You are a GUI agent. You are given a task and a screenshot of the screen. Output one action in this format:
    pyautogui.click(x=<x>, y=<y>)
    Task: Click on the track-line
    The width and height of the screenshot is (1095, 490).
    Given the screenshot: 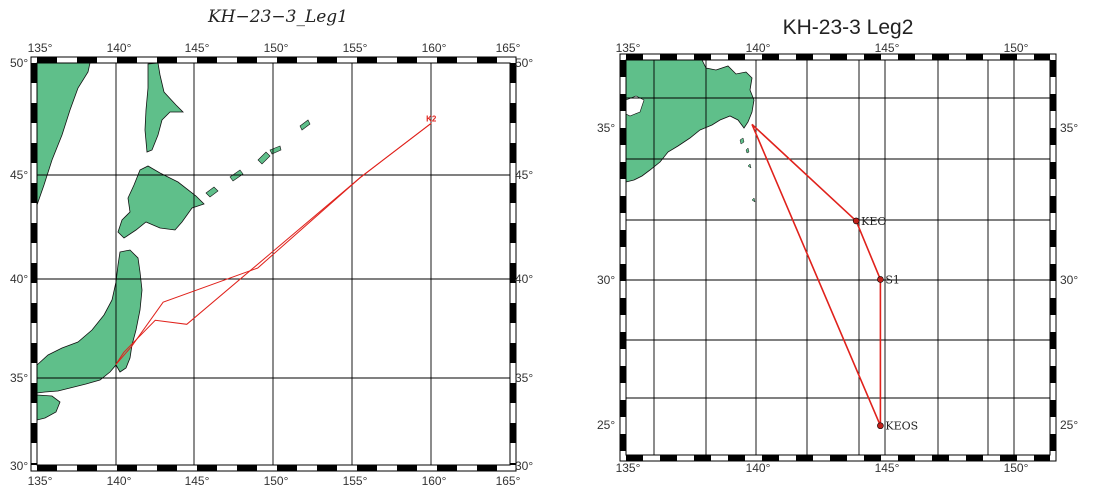 What is the action you would take?
    pyautogui.click(x=273, y=243)
    